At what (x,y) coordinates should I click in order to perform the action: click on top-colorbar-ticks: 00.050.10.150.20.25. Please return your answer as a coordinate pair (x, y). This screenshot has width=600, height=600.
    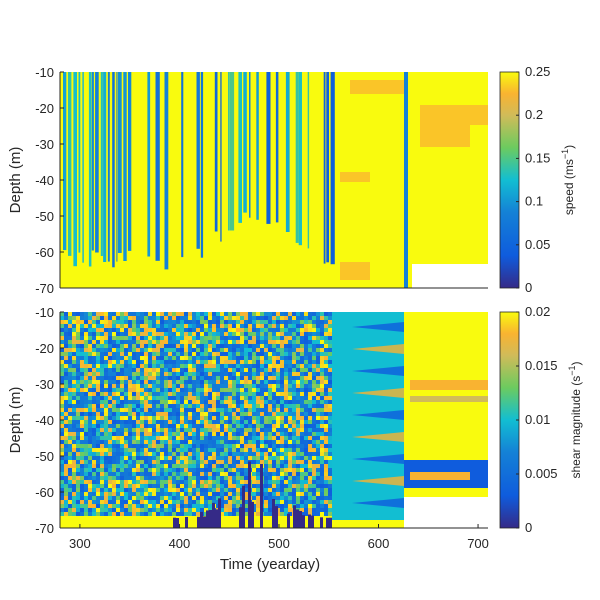
    Looking at the image, I should click on (533, 179).